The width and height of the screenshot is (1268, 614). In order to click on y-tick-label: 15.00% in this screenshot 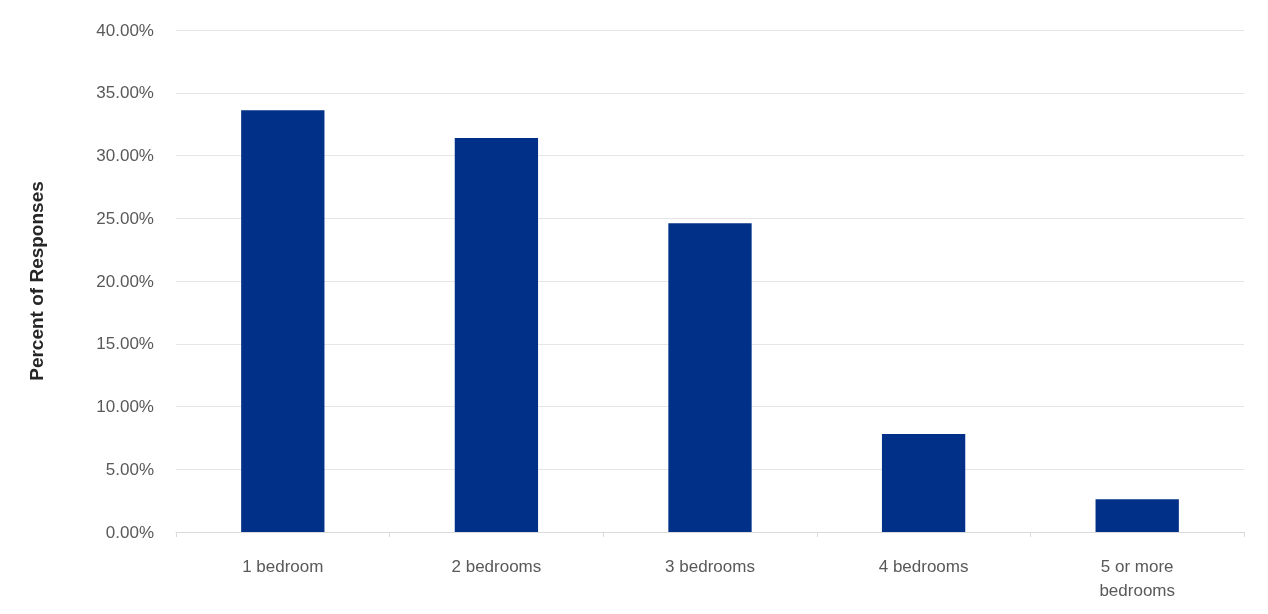, I will do `click(125, 344)`.